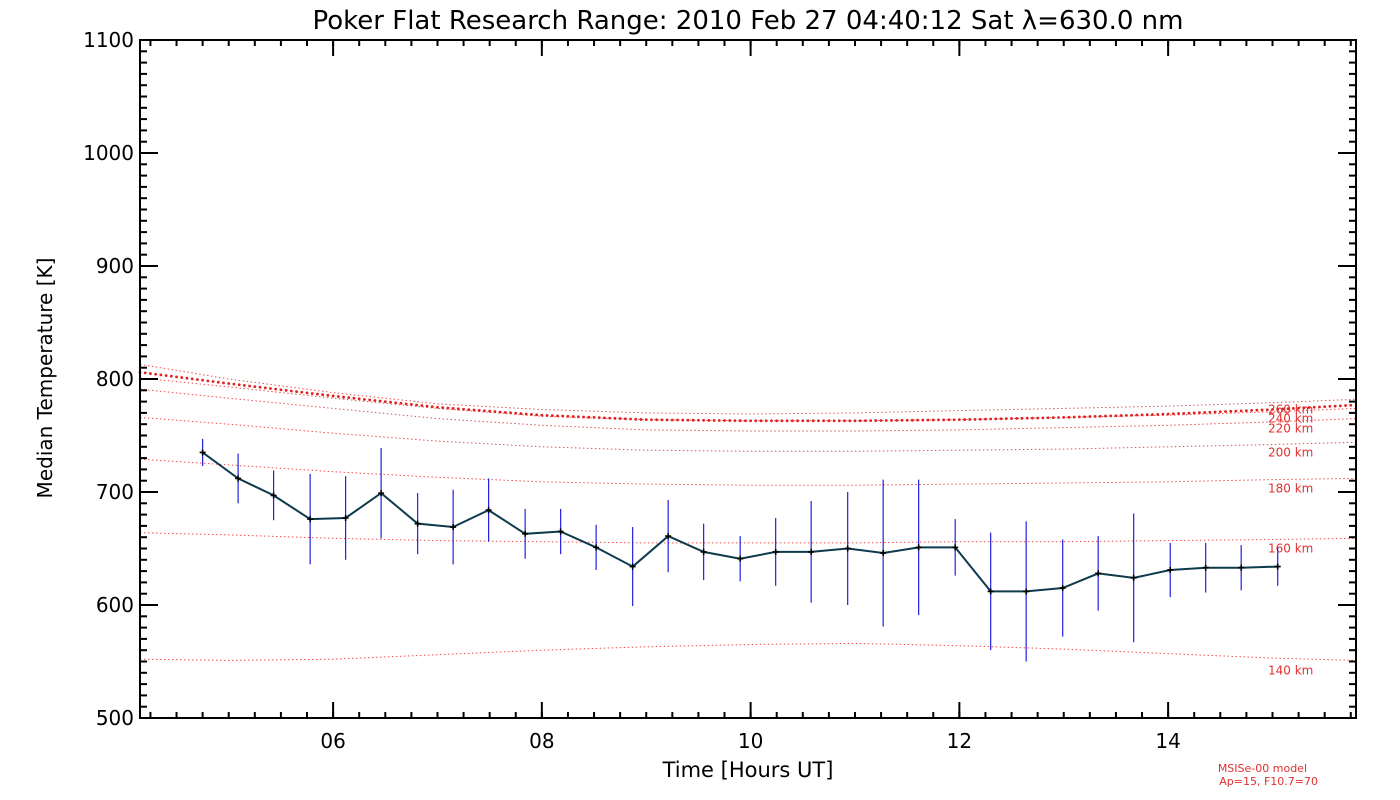 The width and height of the screenshot is (1400, 800). Describe the element at coordinates (748, 434) in the screenshot. I see `model-curve` at that location.